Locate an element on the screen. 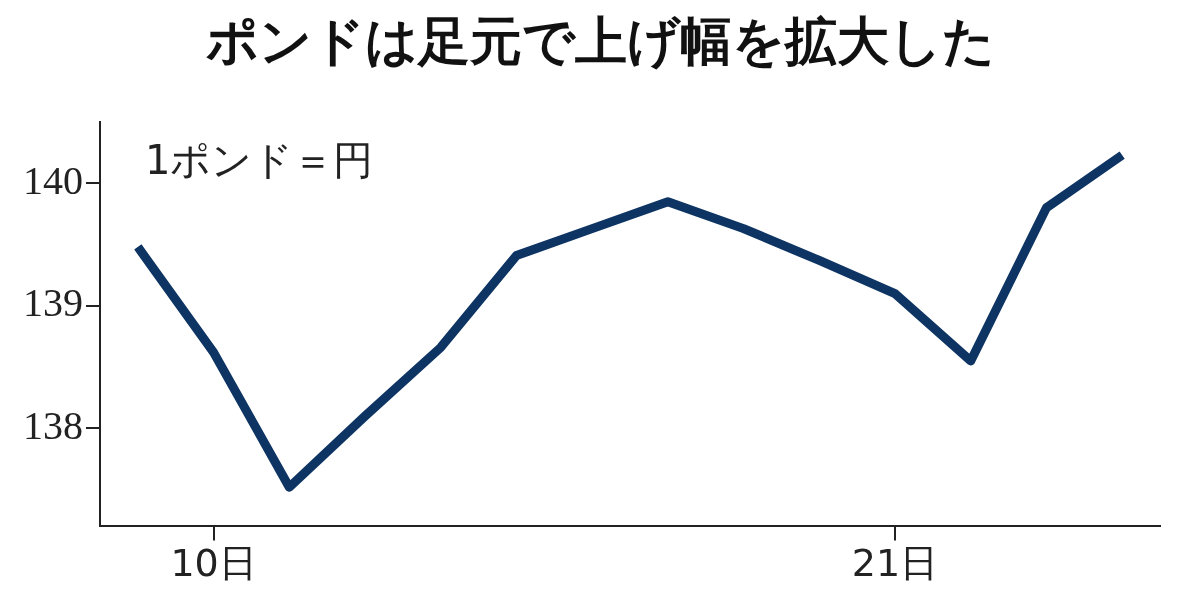 The height and width of the screenshot is (600, 1200). y-tick-label: 140 is located at coordinates (53, 180).